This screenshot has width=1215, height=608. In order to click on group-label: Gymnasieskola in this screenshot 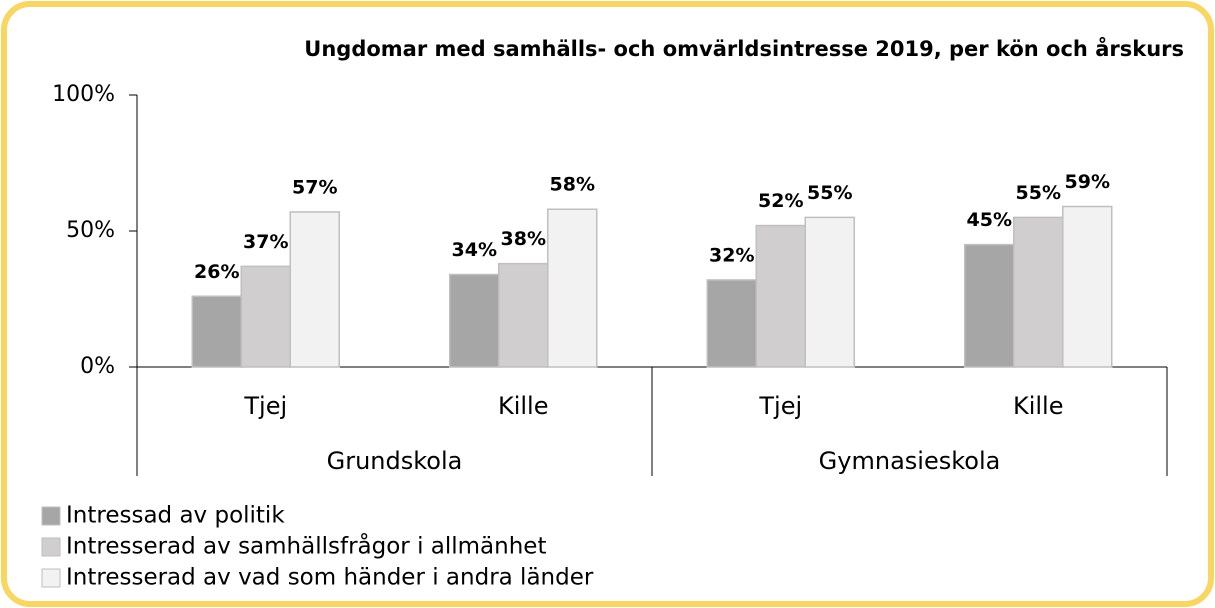, I will do `click(910, 461)`.